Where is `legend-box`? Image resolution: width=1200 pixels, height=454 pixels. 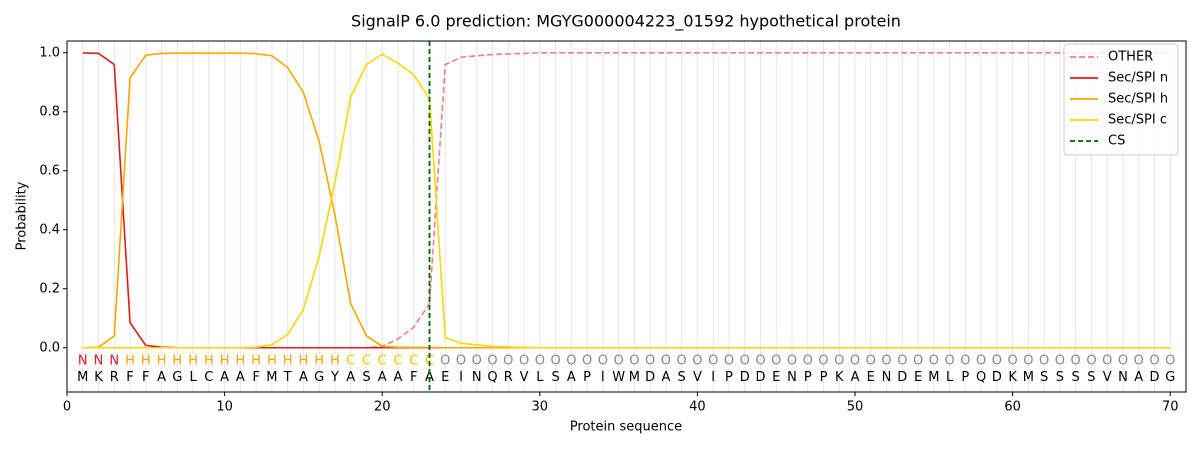
legend-box is located at coordinates (1121, 99).